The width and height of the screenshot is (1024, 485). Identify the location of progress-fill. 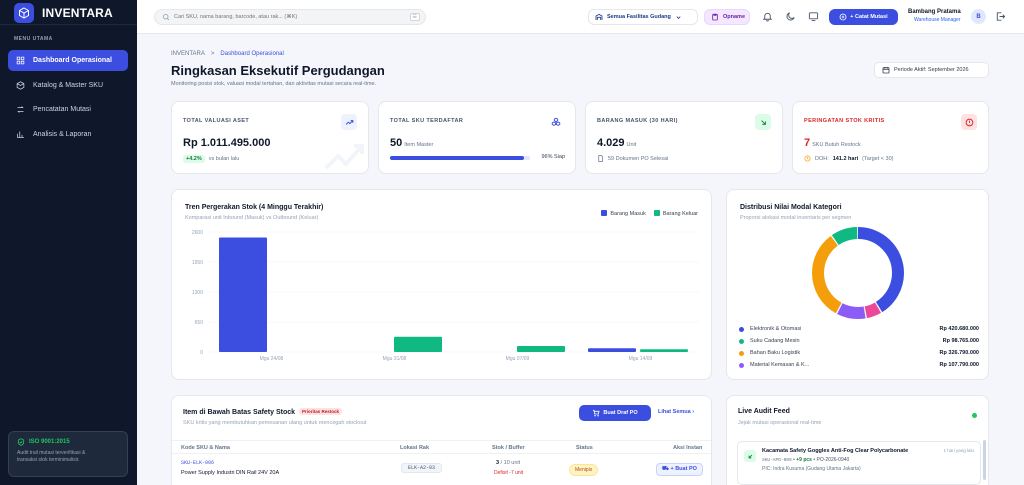
(457, 158).